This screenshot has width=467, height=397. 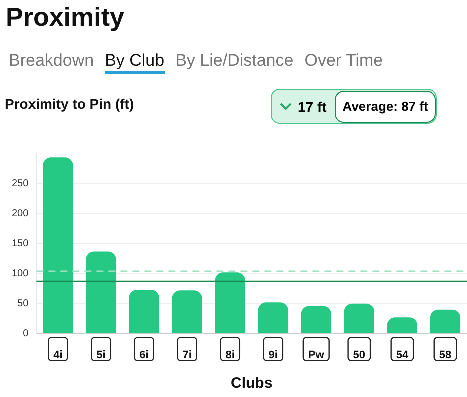 What do you see at coordinates (24, 304) in the screenshot?
I see `y-tick-label: 50` at bounding box center [24, 304].